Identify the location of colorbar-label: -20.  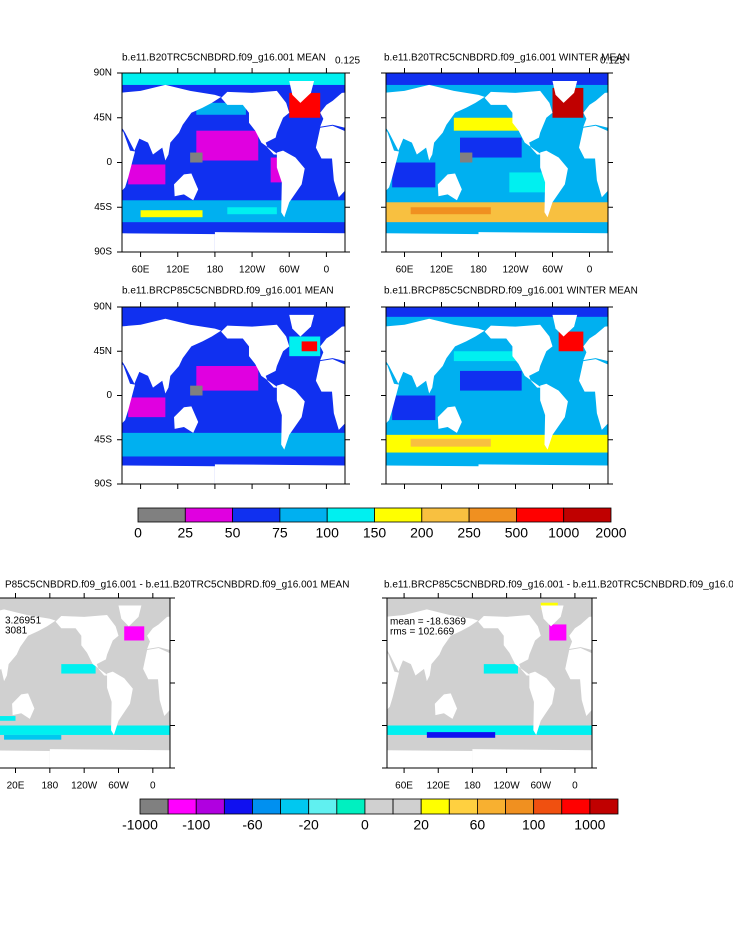
(309, 825).